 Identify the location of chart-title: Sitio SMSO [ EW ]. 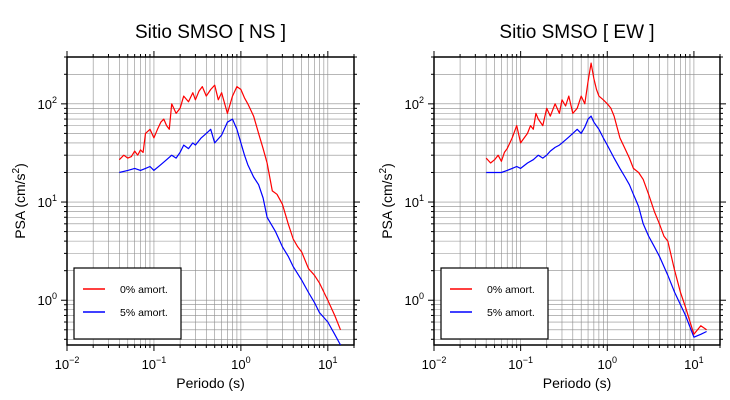
(576, 32).